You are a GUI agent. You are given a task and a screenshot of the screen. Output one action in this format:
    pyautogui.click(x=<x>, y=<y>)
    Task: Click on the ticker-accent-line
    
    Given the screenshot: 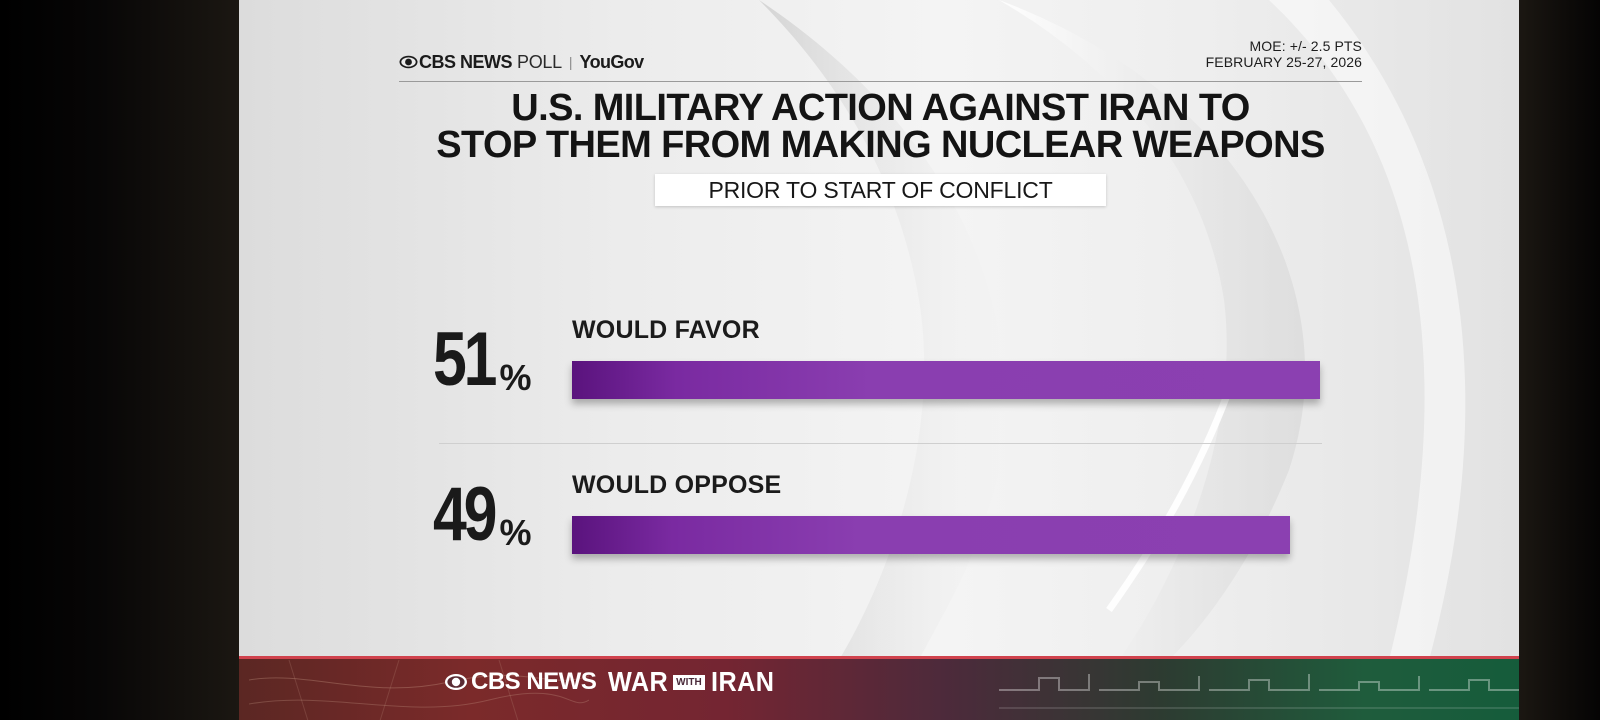 What is the action you would take?
    pyautogui.click(x=879, y=657)
    